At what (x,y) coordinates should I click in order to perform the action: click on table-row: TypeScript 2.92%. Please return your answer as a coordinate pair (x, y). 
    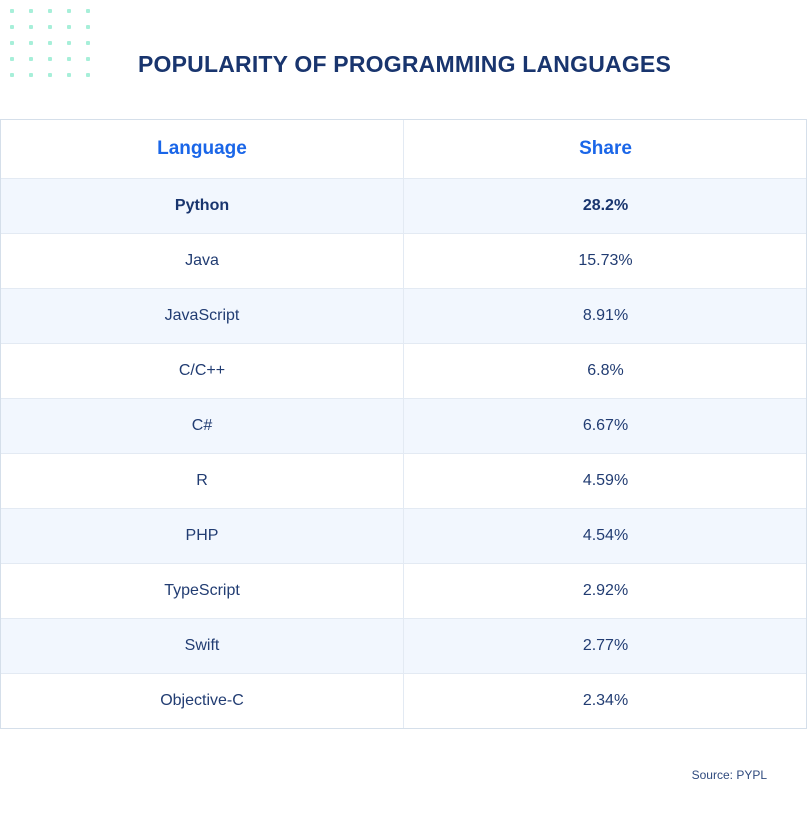
    Looking at the image, I should click on (403, 590).